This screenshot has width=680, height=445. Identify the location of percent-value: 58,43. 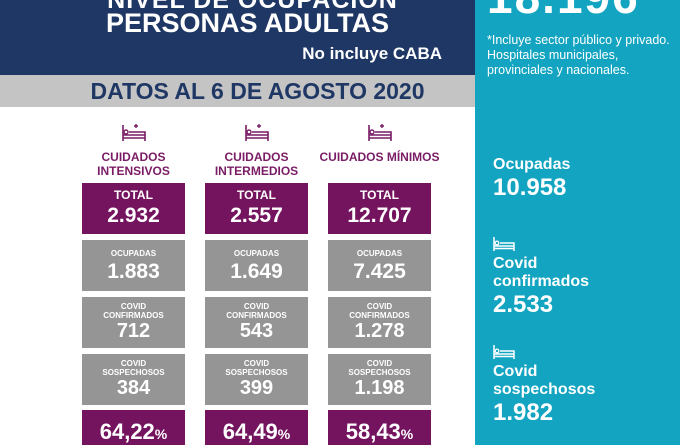
(373, 431).